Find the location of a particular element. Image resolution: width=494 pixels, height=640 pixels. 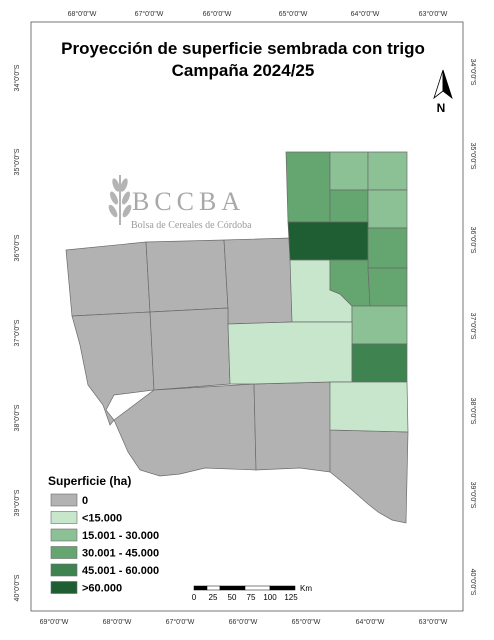

scale-label-3: 75 is located at coordinates (251, 597).